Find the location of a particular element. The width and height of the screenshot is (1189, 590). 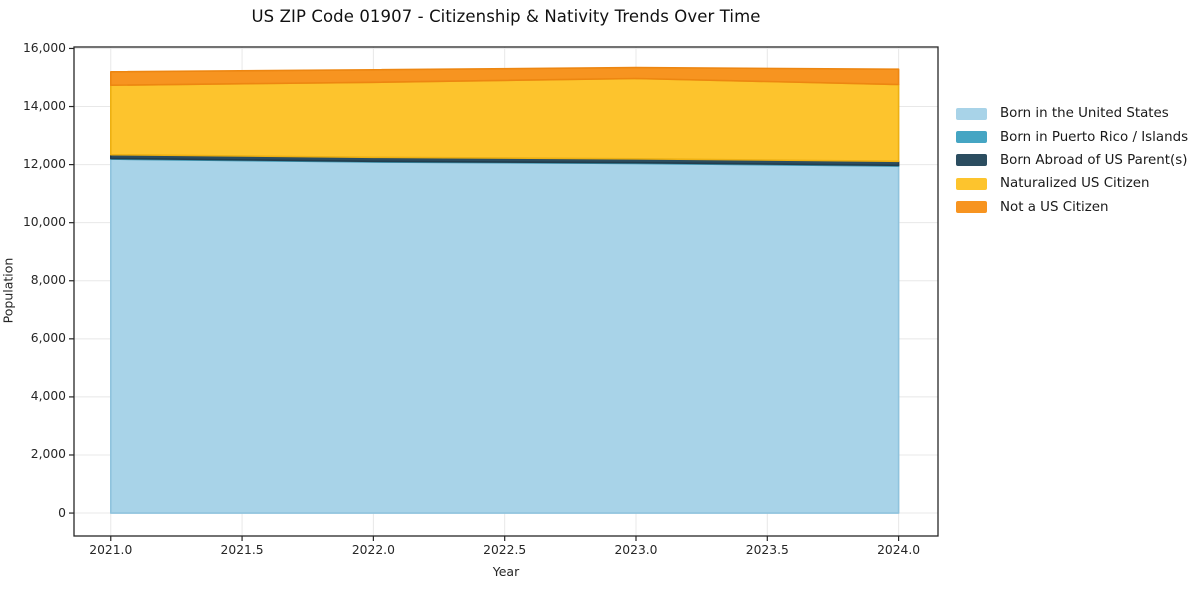

legend-item: Not a US Citizen is located at coordinates (1072, 207).